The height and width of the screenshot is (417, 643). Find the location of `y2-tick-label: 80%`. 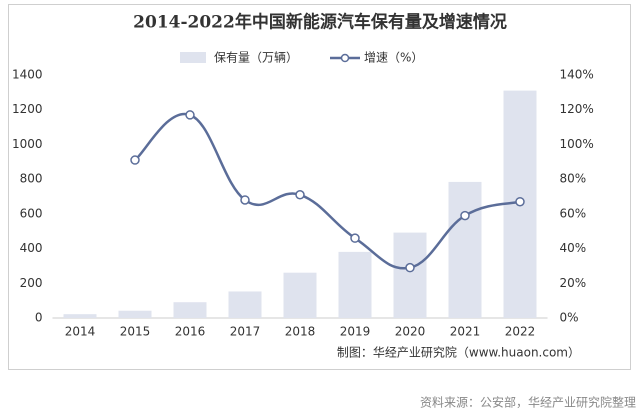

y2-tick-label: 80% is located at coordinates (573, 179).